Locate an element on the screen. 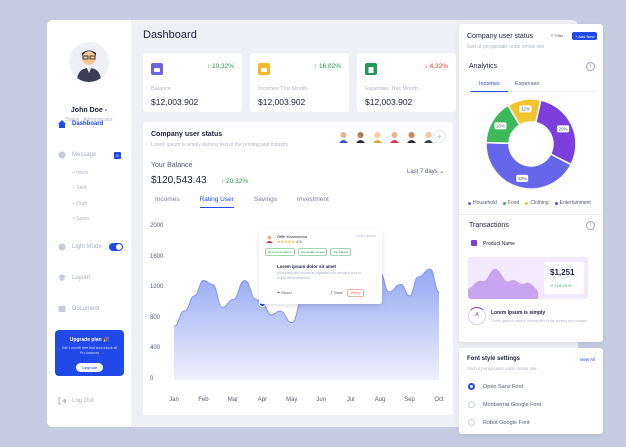  y-tick-label: 1200 is located at coordinates (157, 287).